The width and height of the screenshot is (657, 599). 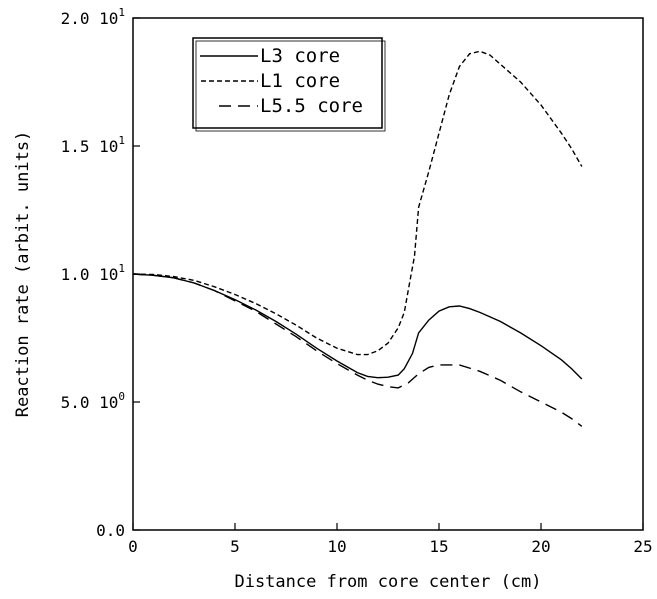 What do you see at coordinates (23, 274) in the screenshot?
I see `y-axis-title: Reaction rate (arbit. units)` at bounding box center [23, 274].